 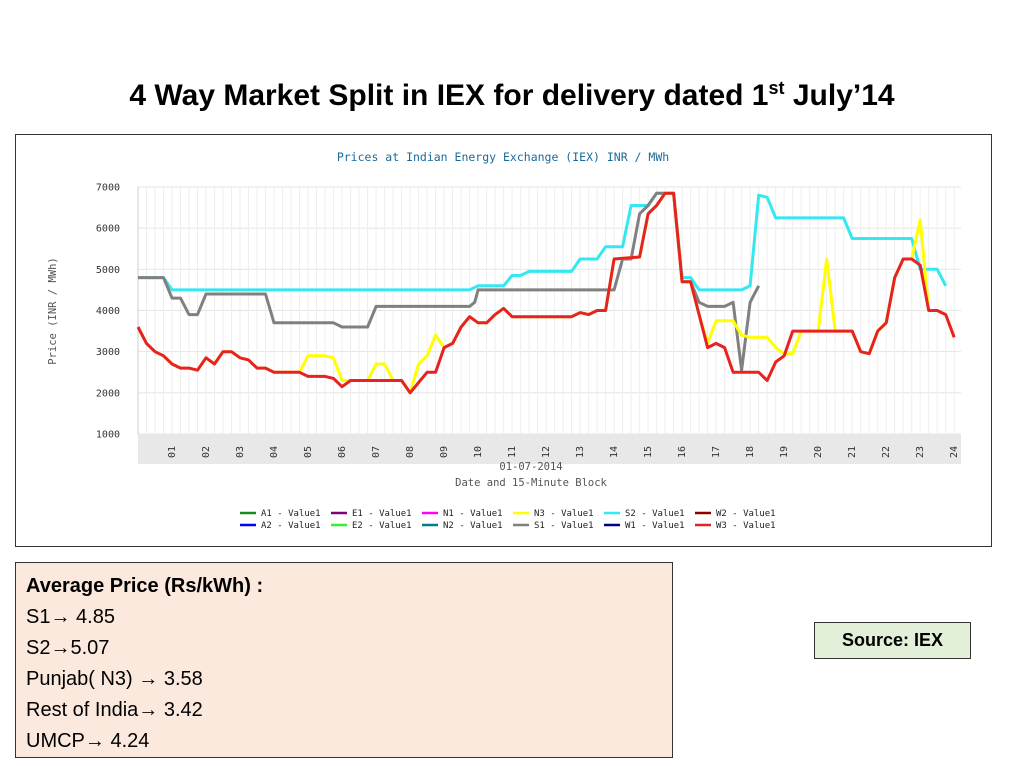 What do you see at coordinates (682, 452) in the screenshot?
I see `x-tick-label: 16` at bounding box center [682, 452].